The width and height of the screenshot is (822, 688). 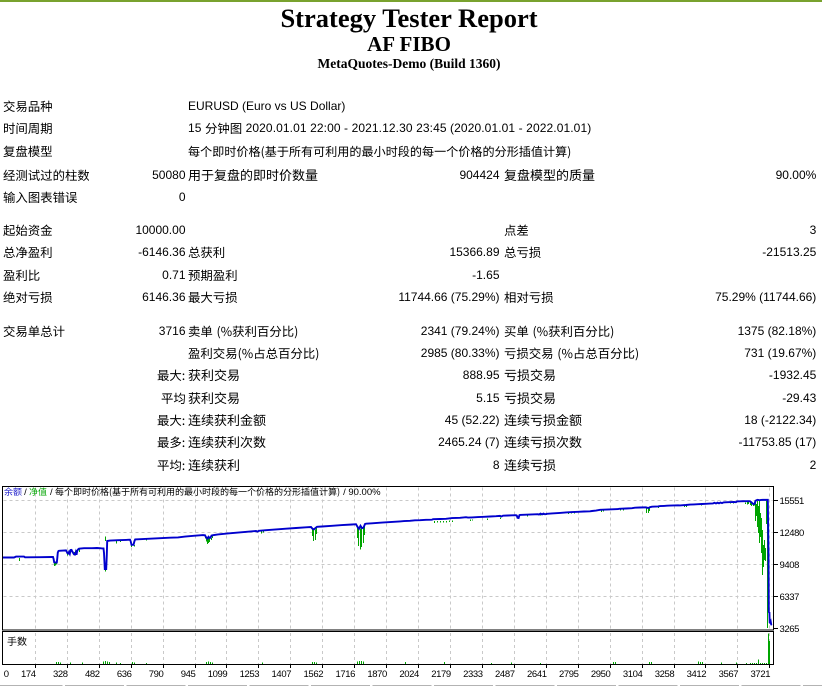 What do you see at coordinates (537, 674) in the screenshot?
I see `svg-text: 2641` at bounding box center [537, 674].